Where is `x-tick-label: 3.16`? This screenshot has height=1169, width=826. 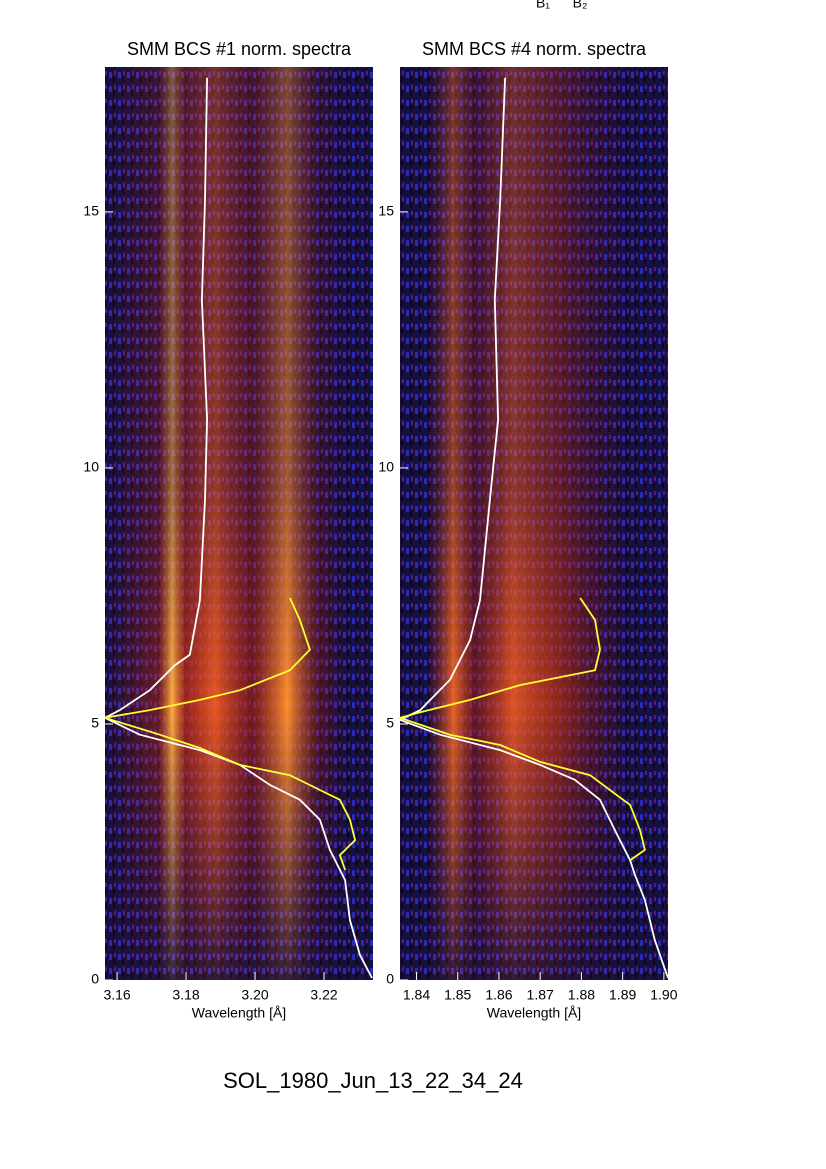
x-tick-label: 3.16 is located at coordinates (116, 995).